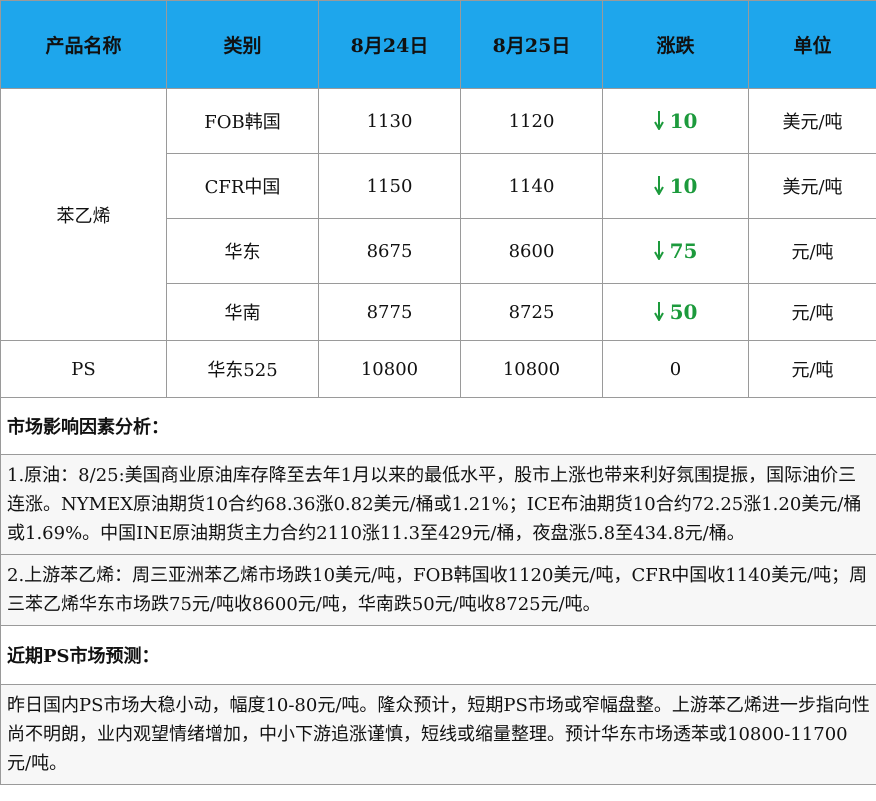  I want to click on cell: CFR中国, so click(242, 186).